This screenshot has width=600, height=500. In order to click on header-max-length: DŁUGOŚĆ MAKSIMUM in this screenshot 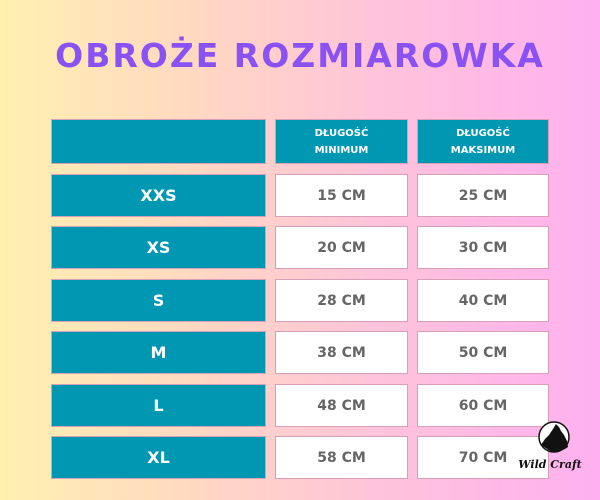, I will do `click(483, 141)`.